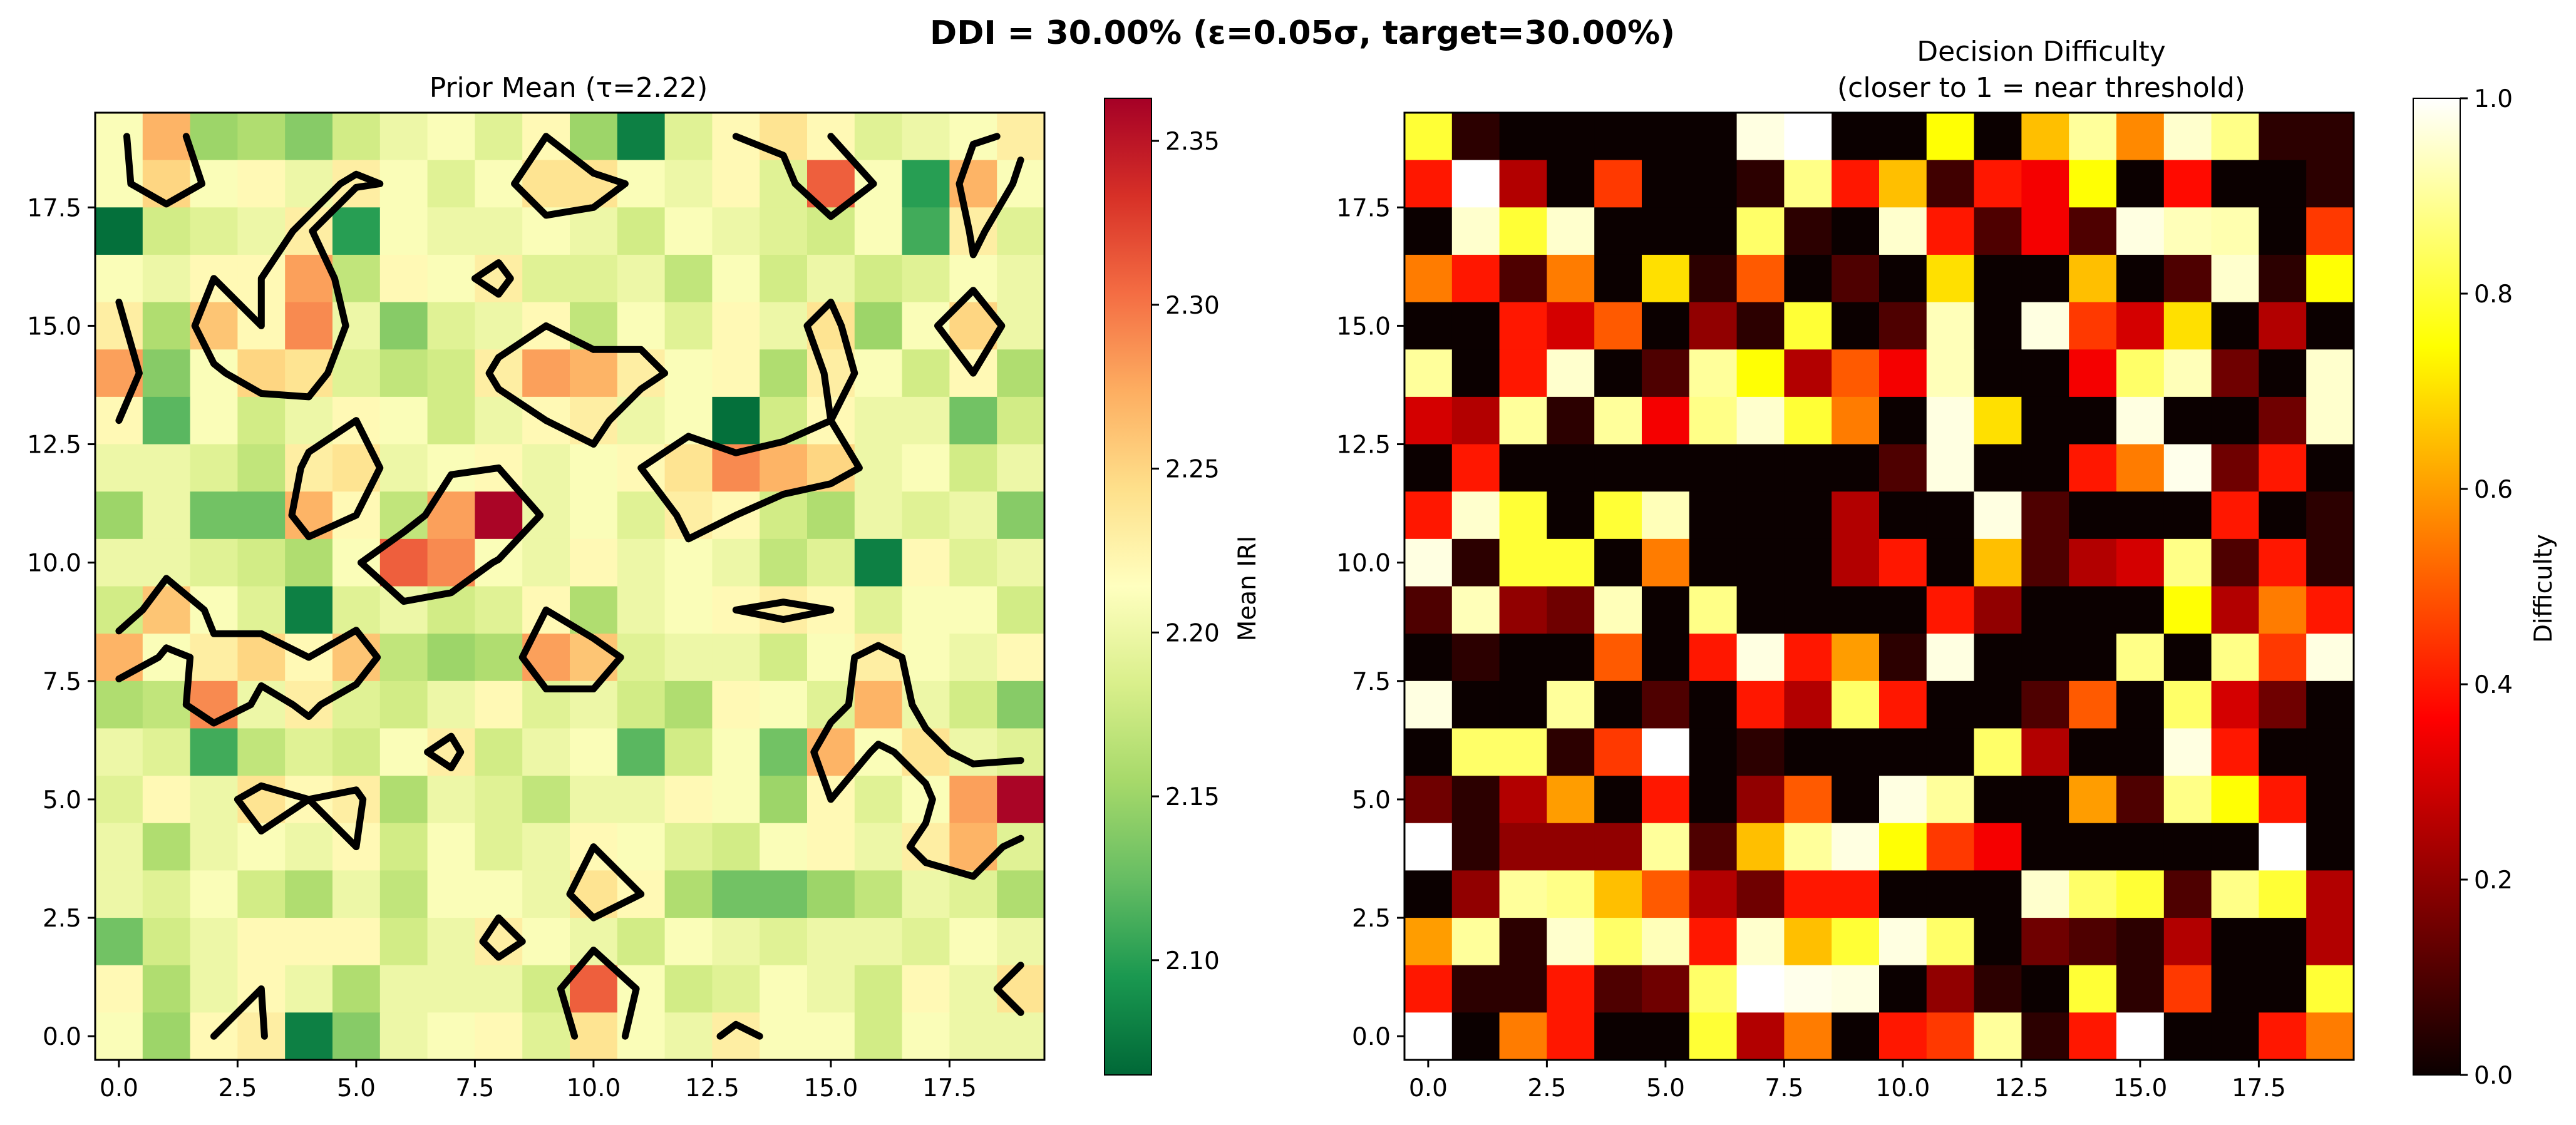 This screenshot has width=2576, height=1125. What do you see at coordinates (2140, 1088) in the screenshot?
I see `x-tick-label: 15.0` at bounding box center [2140, 1088].